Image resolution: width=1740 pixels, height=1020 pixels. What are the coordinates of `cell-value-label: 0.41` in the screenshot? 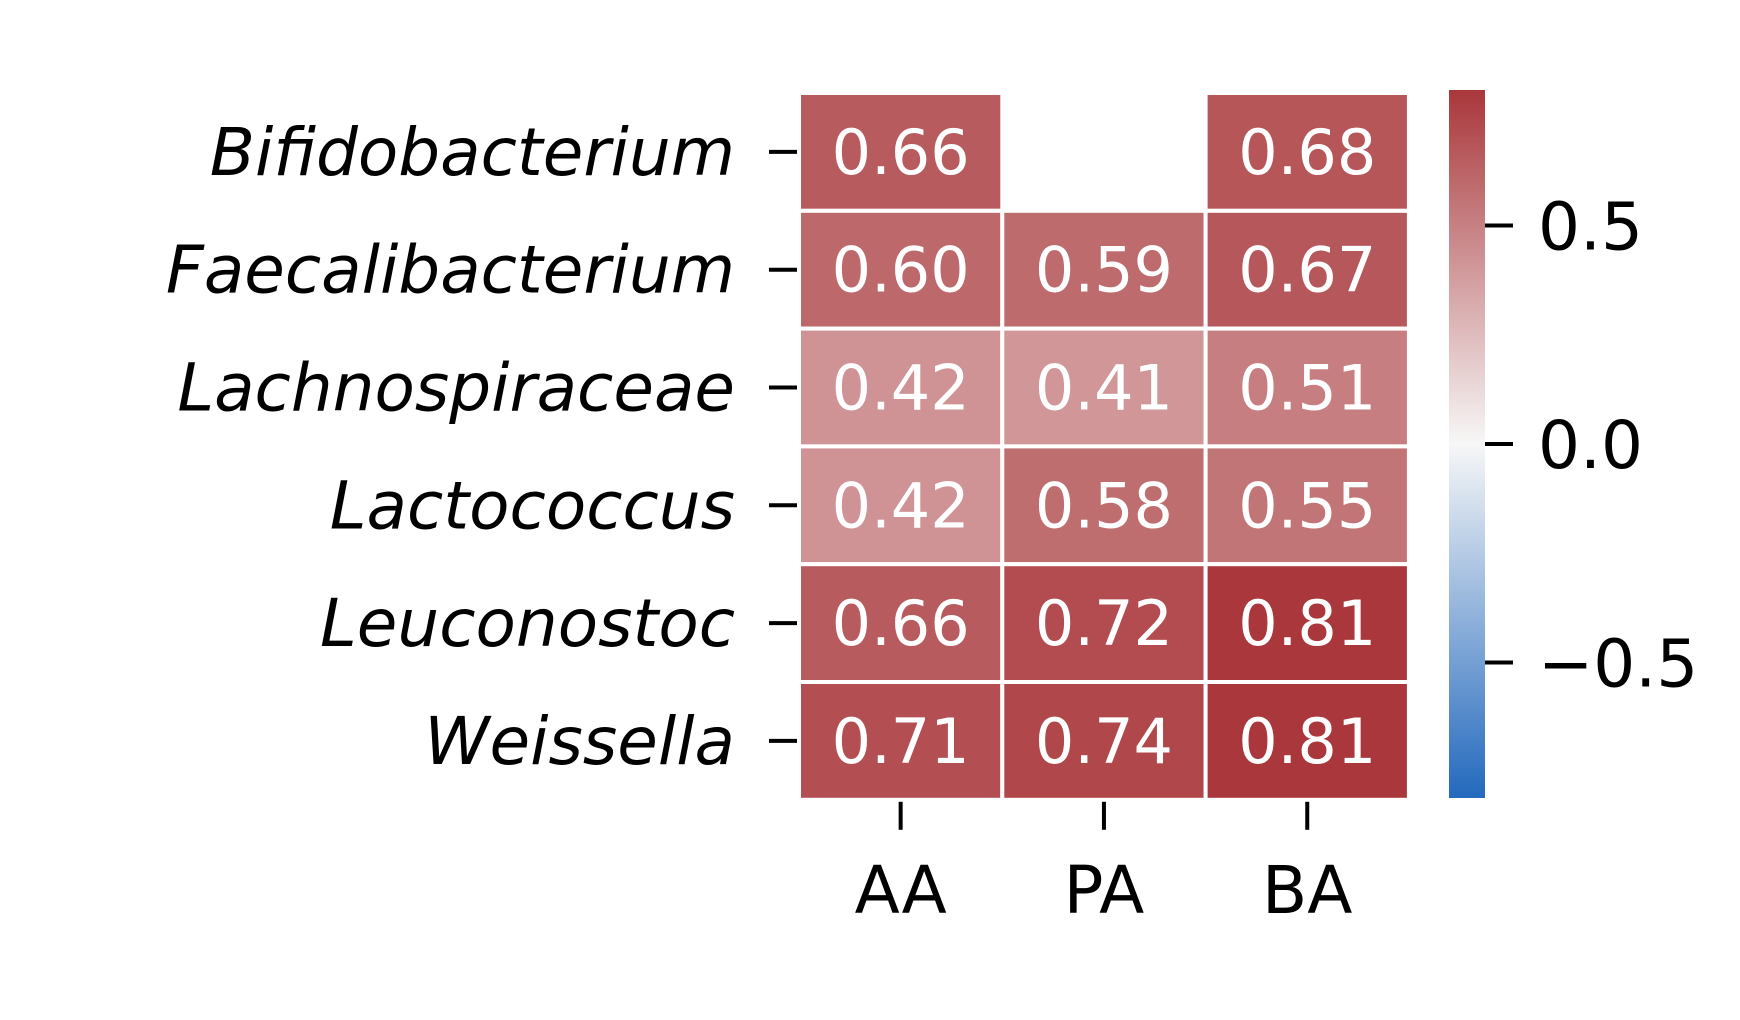 It's located at (1104, 388).